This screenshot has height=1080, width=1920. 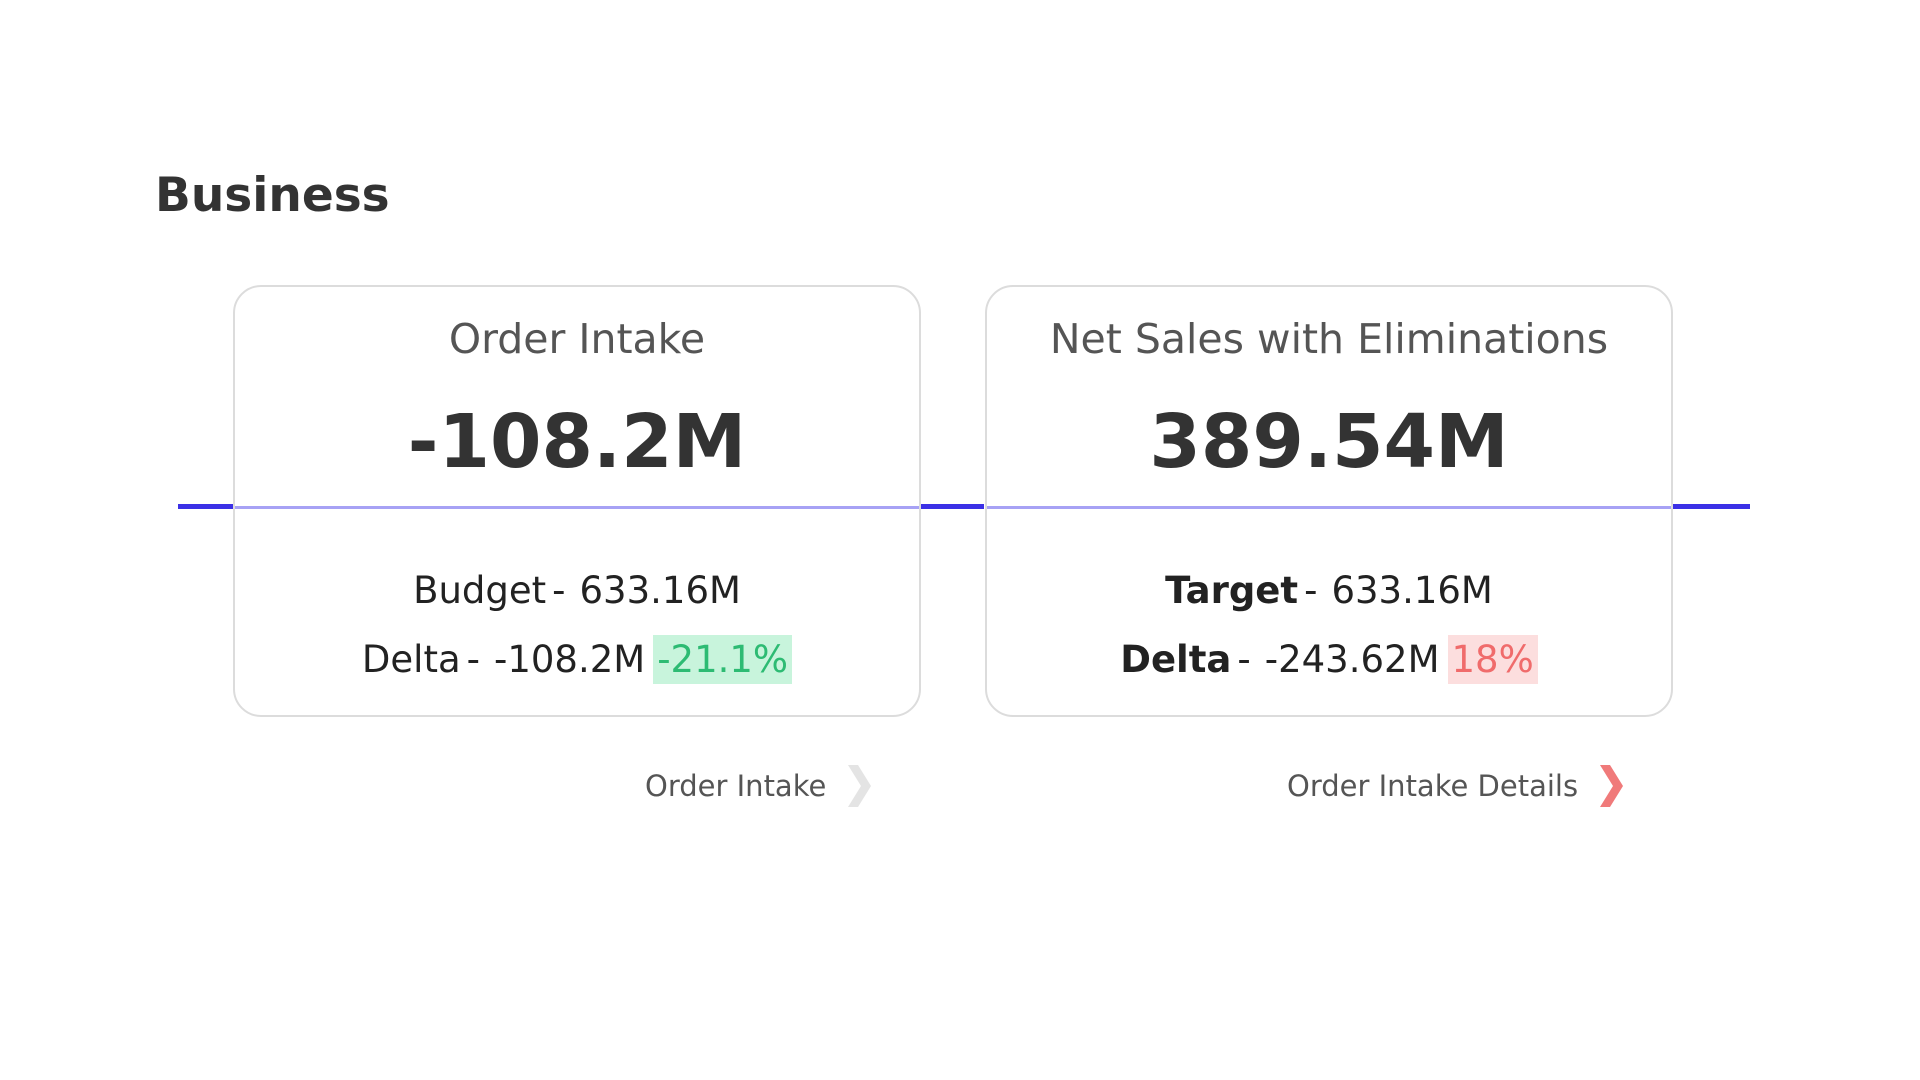 What do you see at coordinates (1412, 590) in the screenshot?
I see `target-value: 633.16M` at bounding box center [1412, 590].